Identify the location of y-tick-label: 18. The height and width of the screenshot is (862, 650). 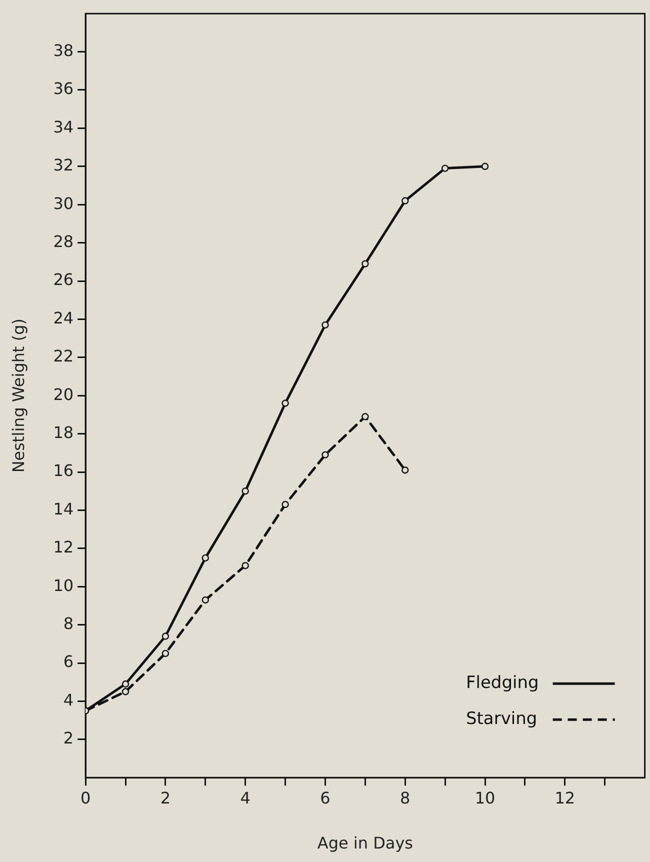
(63, 432).